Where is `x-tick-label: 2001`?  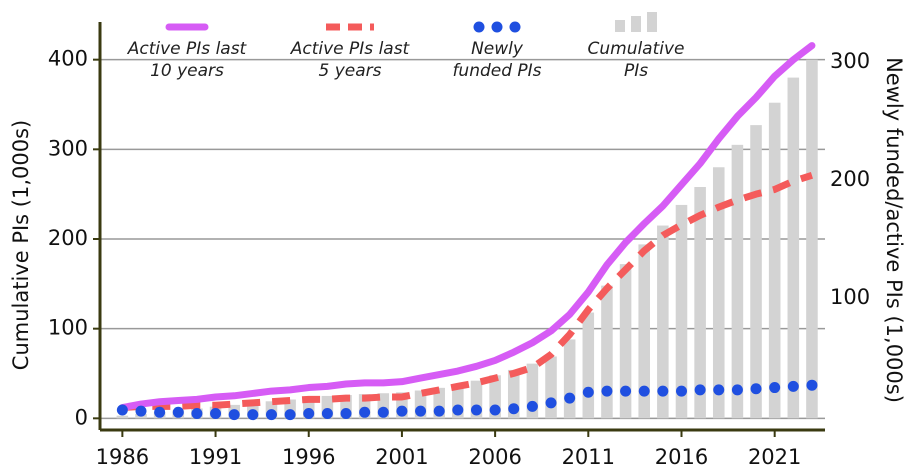
x-tick-label: 2001 is located at coordinates (401, 457).